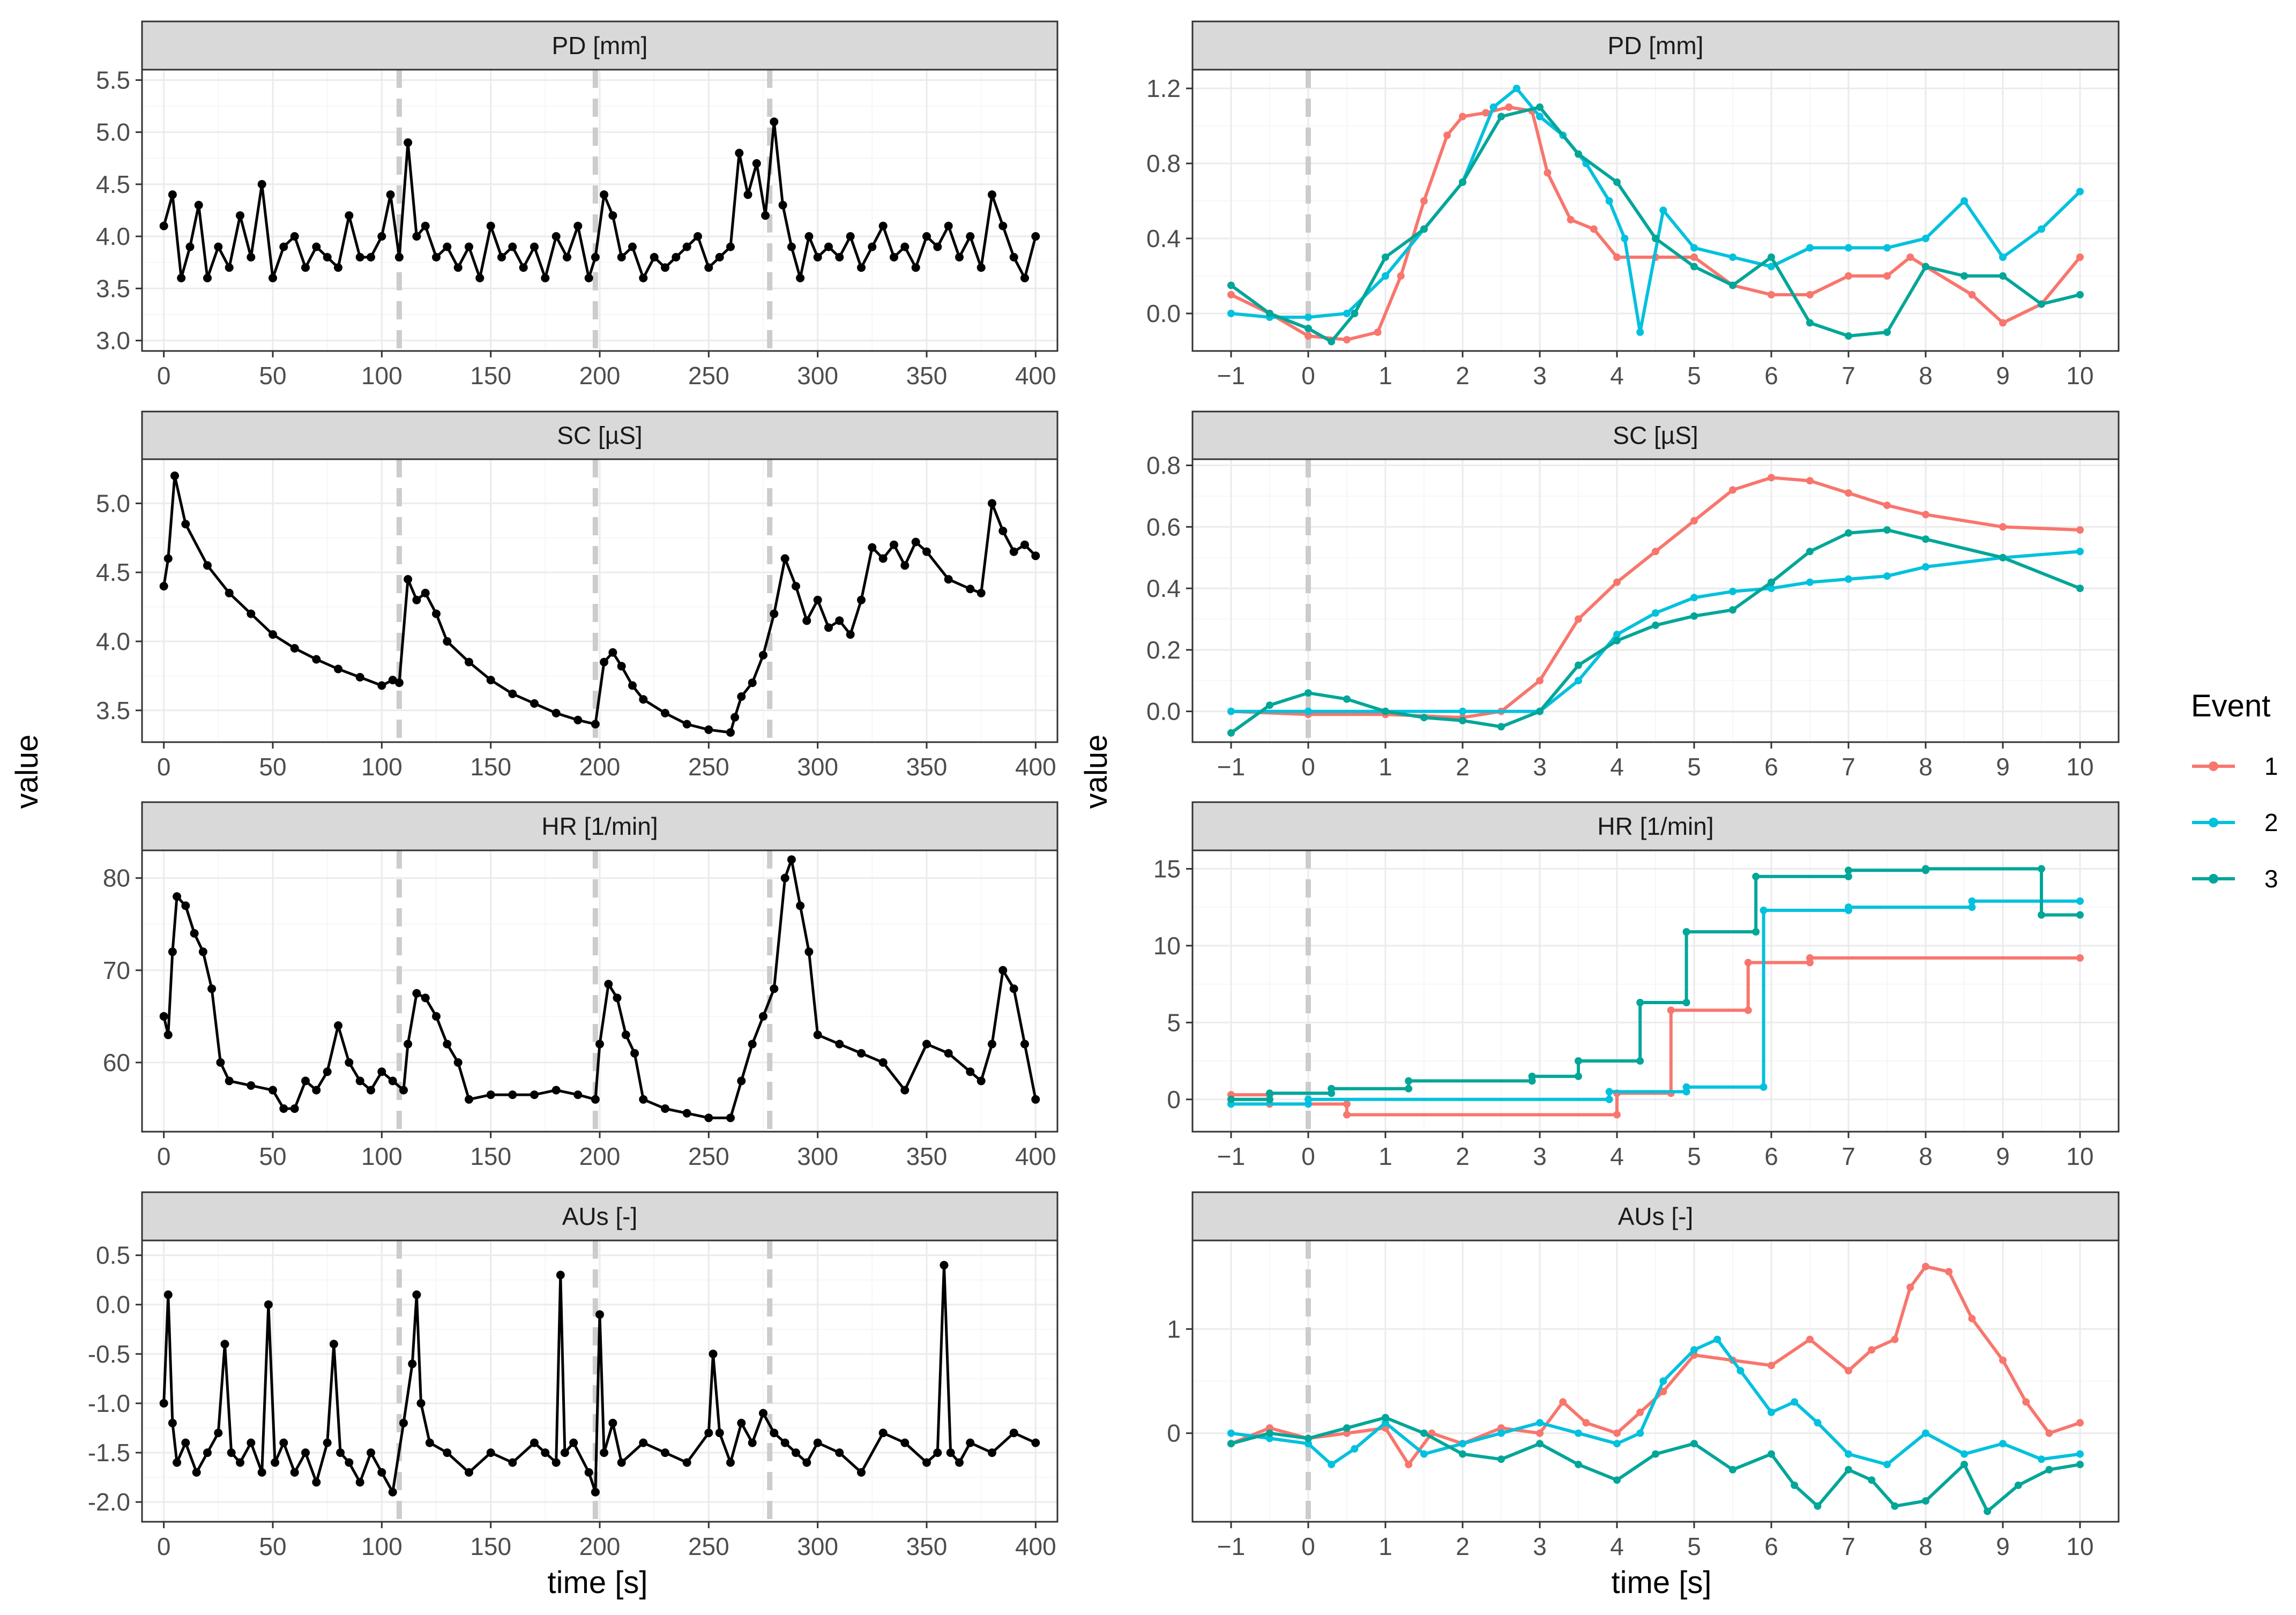 This screenshot has width=2296, height=1615. What do you see at coordinates (1694, 1546) in the screenshot?
I see `x-tick-label: 5` at bounding box center [1694, 1546].